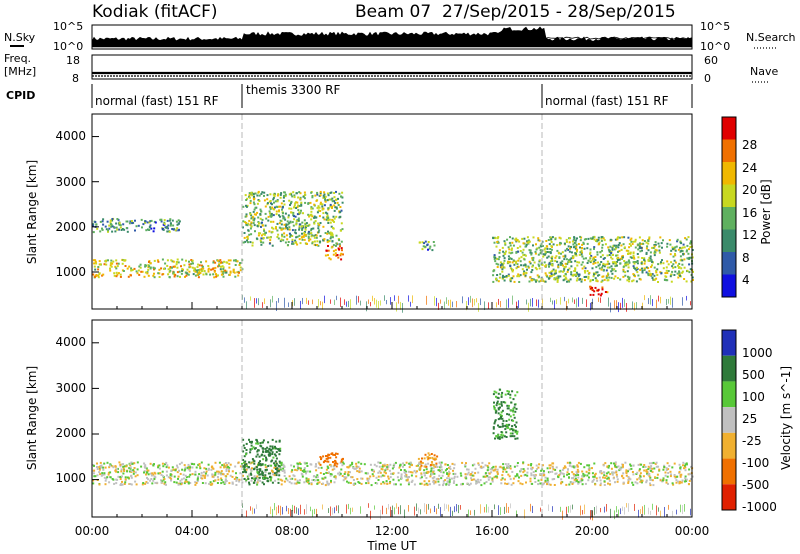 This screenshot has height=554, width=800. I want to click on cpid-segment-3: normal (fast) 151 RF, so click(607, 101).